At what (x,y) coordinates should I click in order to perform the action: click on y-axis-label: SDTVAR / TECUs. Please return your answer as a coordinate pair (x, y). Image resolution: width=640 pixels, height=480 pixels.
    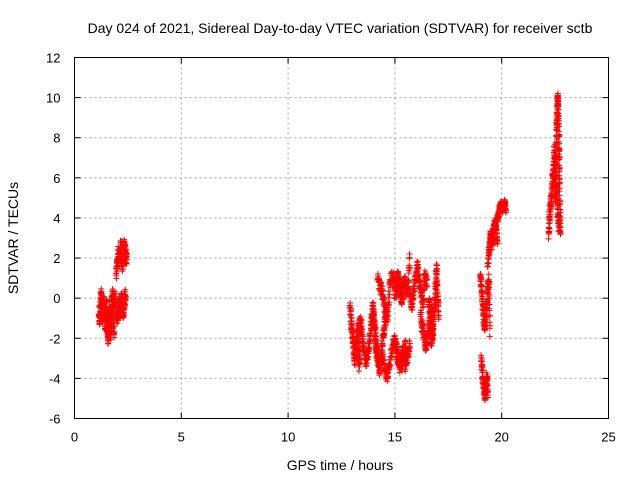
    Looking at the image, I should click on (13, 238).